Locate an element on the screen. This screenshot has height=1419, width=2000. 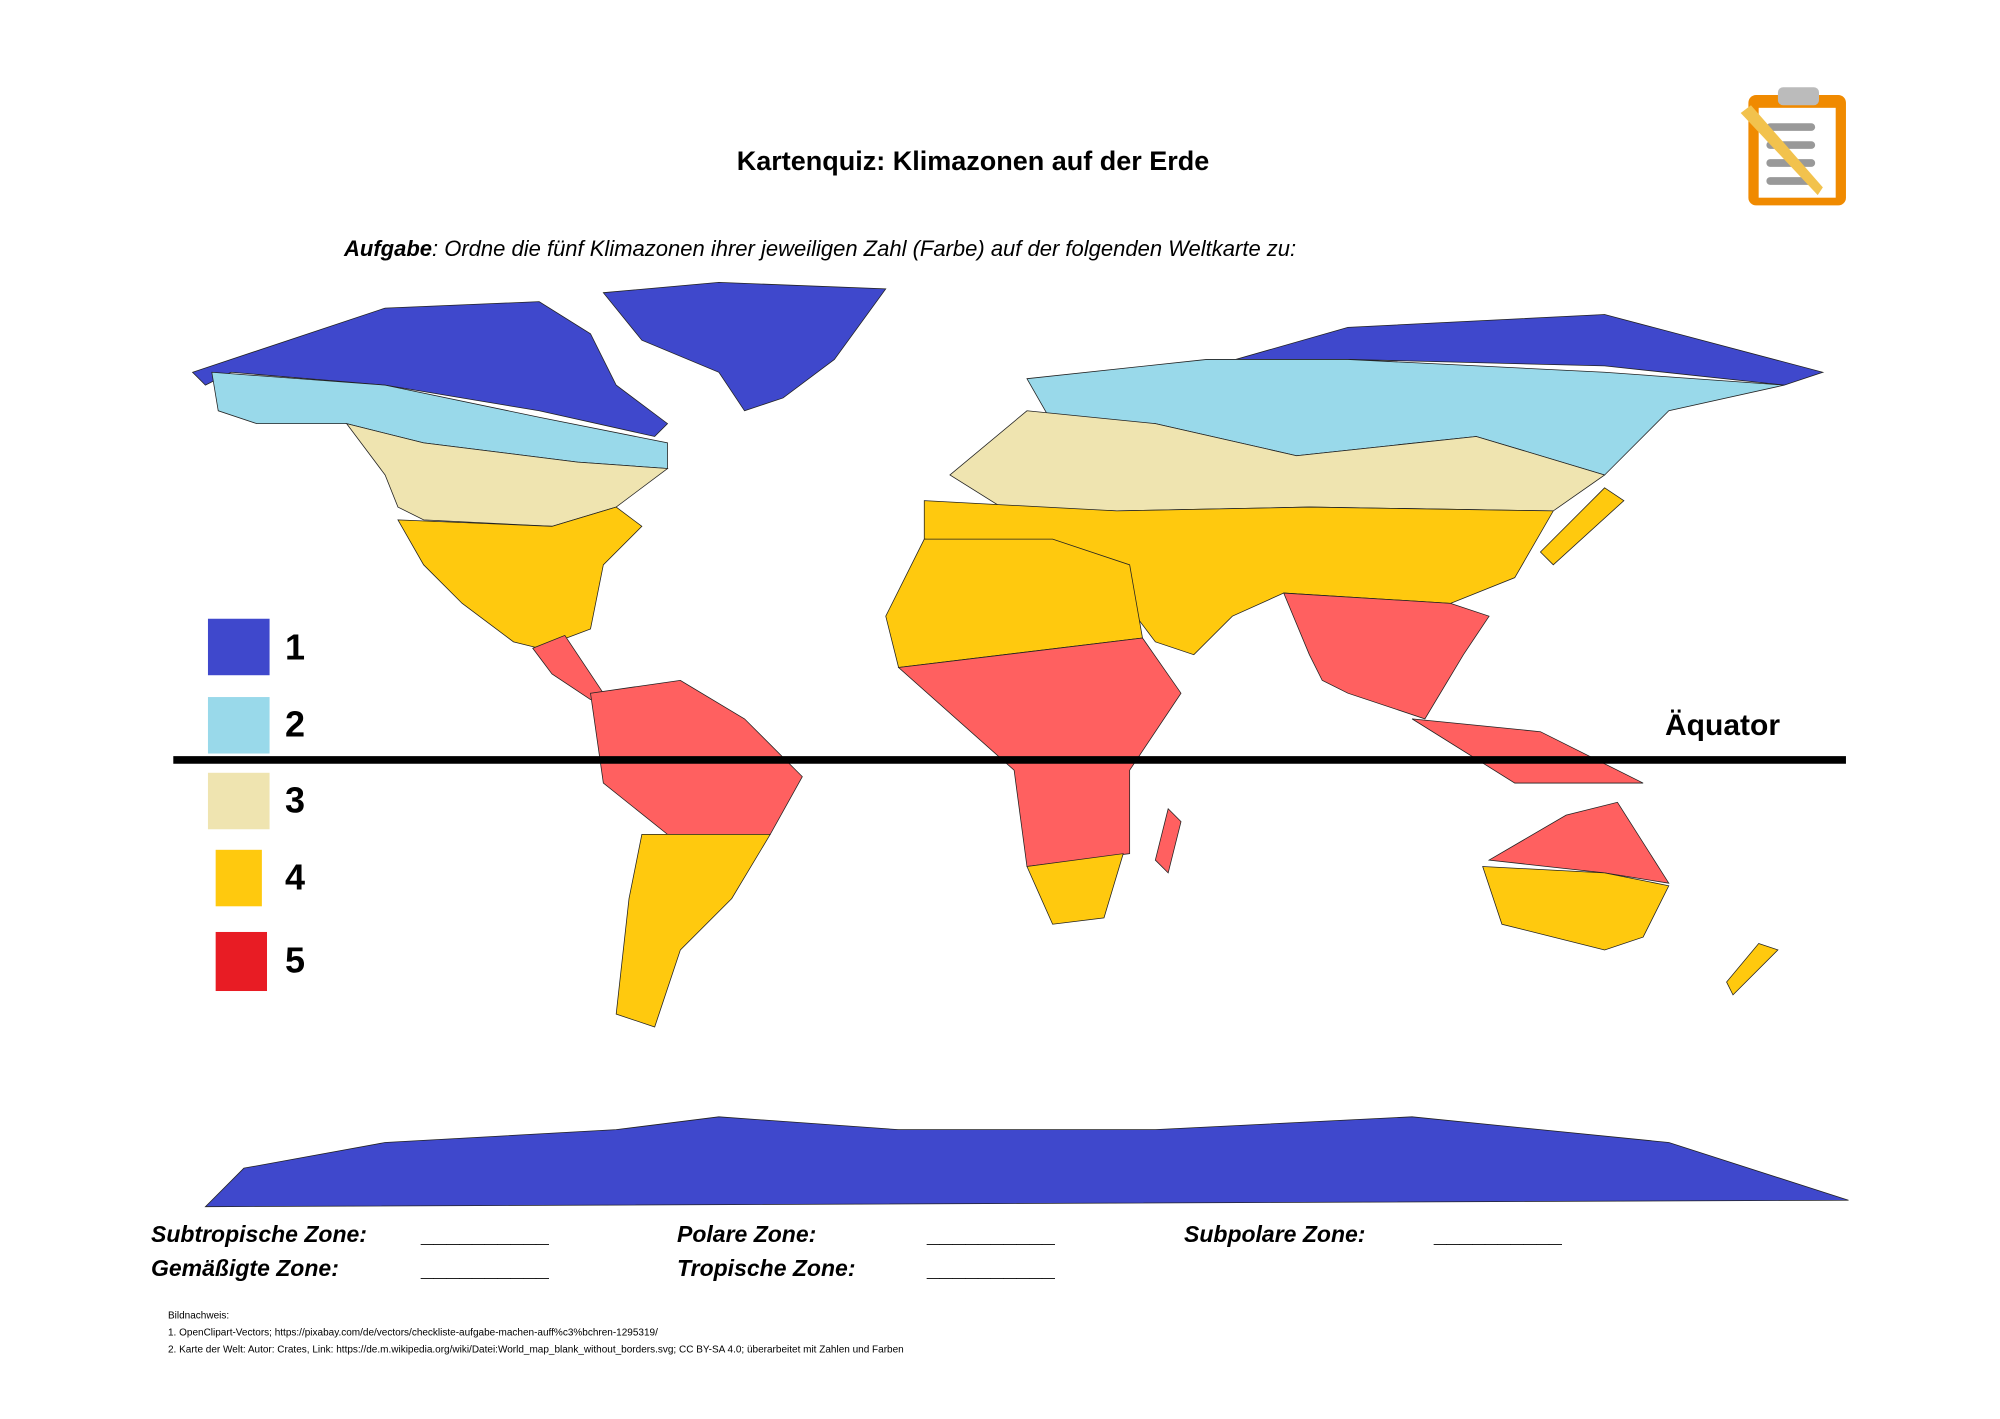
credit-line: Bildnachweis: is located at coordinates (198, 1316).